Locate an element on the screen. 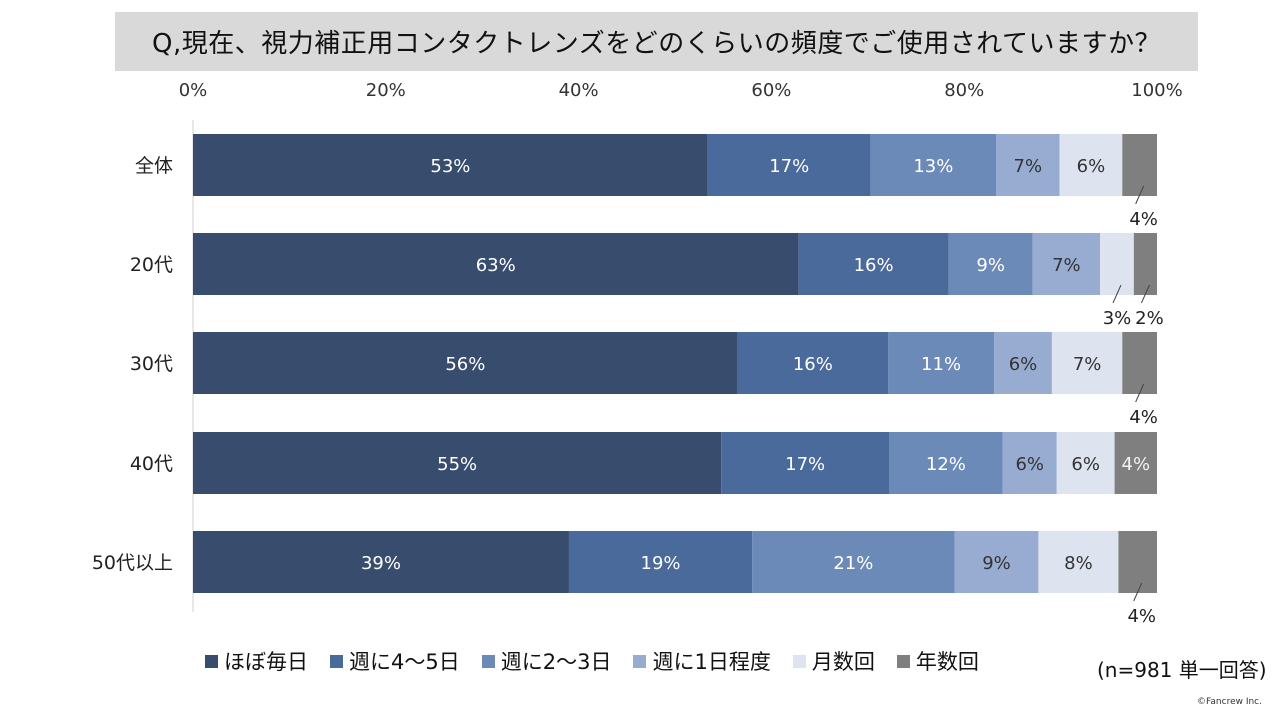  x-tick-label: 80% is located at coordinates (964, 90).